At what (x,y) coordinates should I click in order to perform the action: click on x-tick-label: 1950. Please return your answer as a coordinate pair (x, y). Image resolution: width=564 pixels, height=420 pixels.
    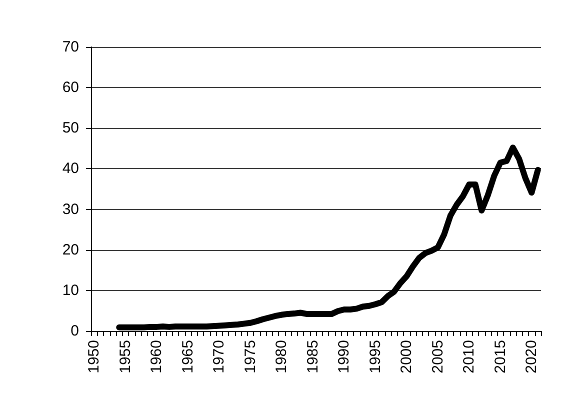
    Looking at the image, I should click on (94, 357).